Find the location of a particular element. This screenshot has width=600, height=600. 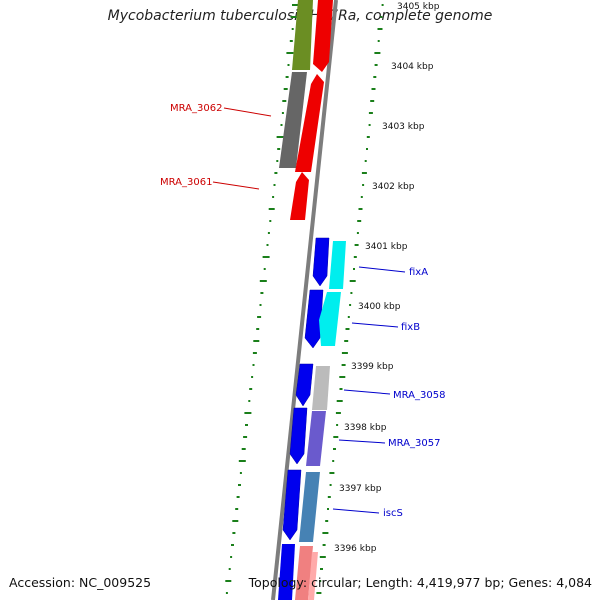

feature-fixB-outer is located at coordinates (314, 319).